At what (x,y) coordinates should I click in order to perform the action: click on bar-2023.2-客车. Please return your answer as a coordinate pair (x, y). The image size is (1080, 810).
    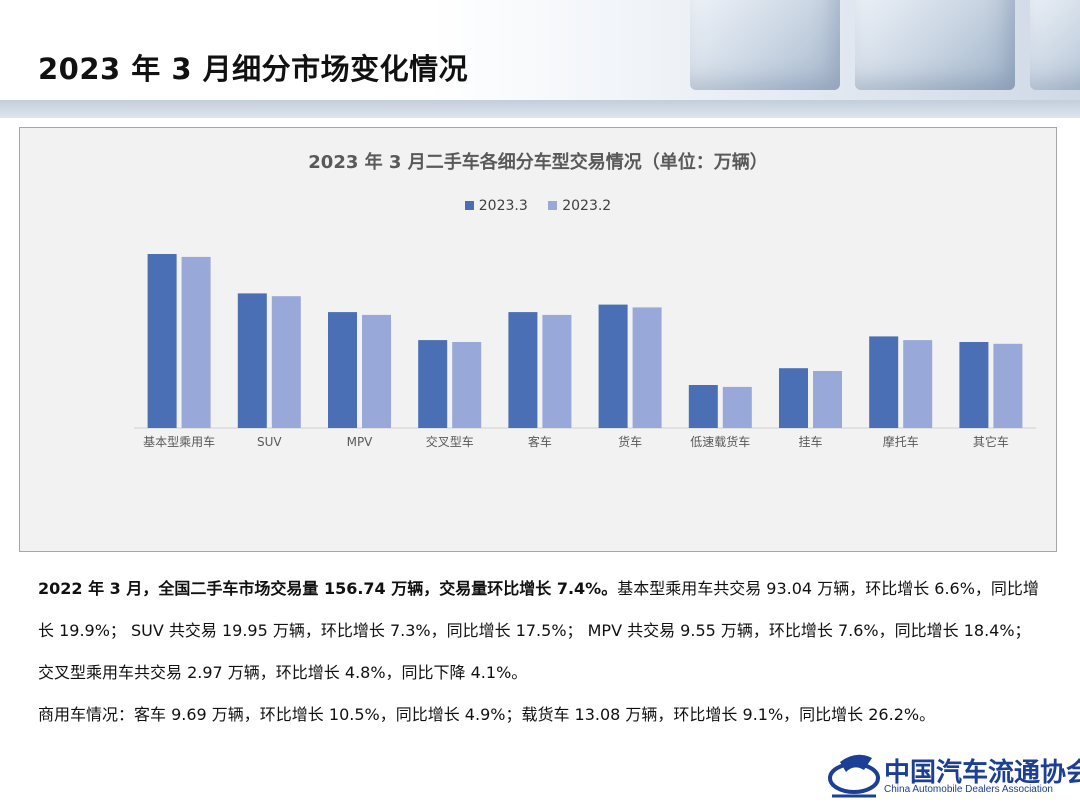
    Looking at the image, I should click on (557, 371).